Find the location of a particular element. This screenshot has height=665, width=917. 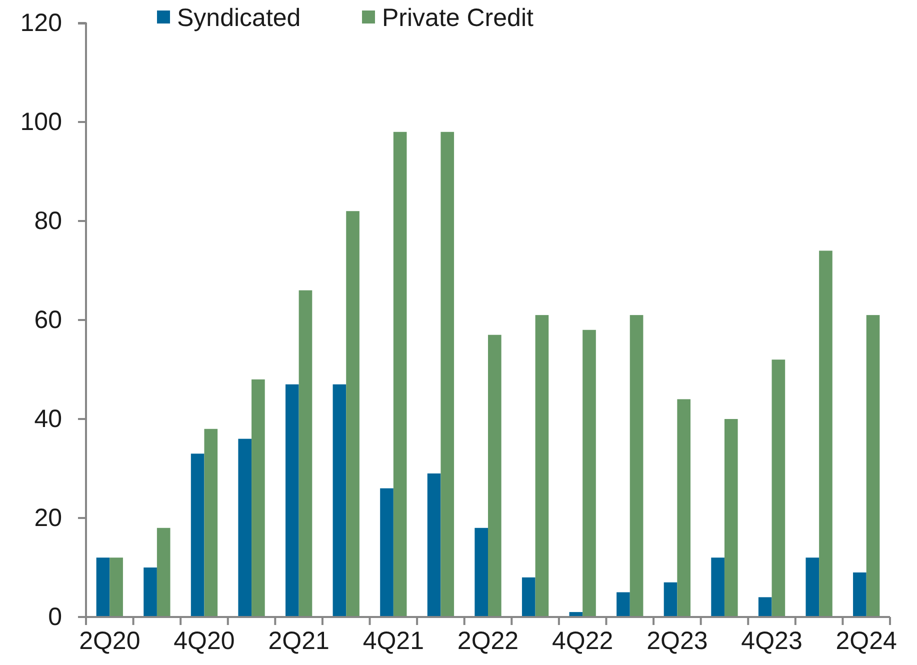

y-tick-label: 100 is located at coordinates (41, 122).